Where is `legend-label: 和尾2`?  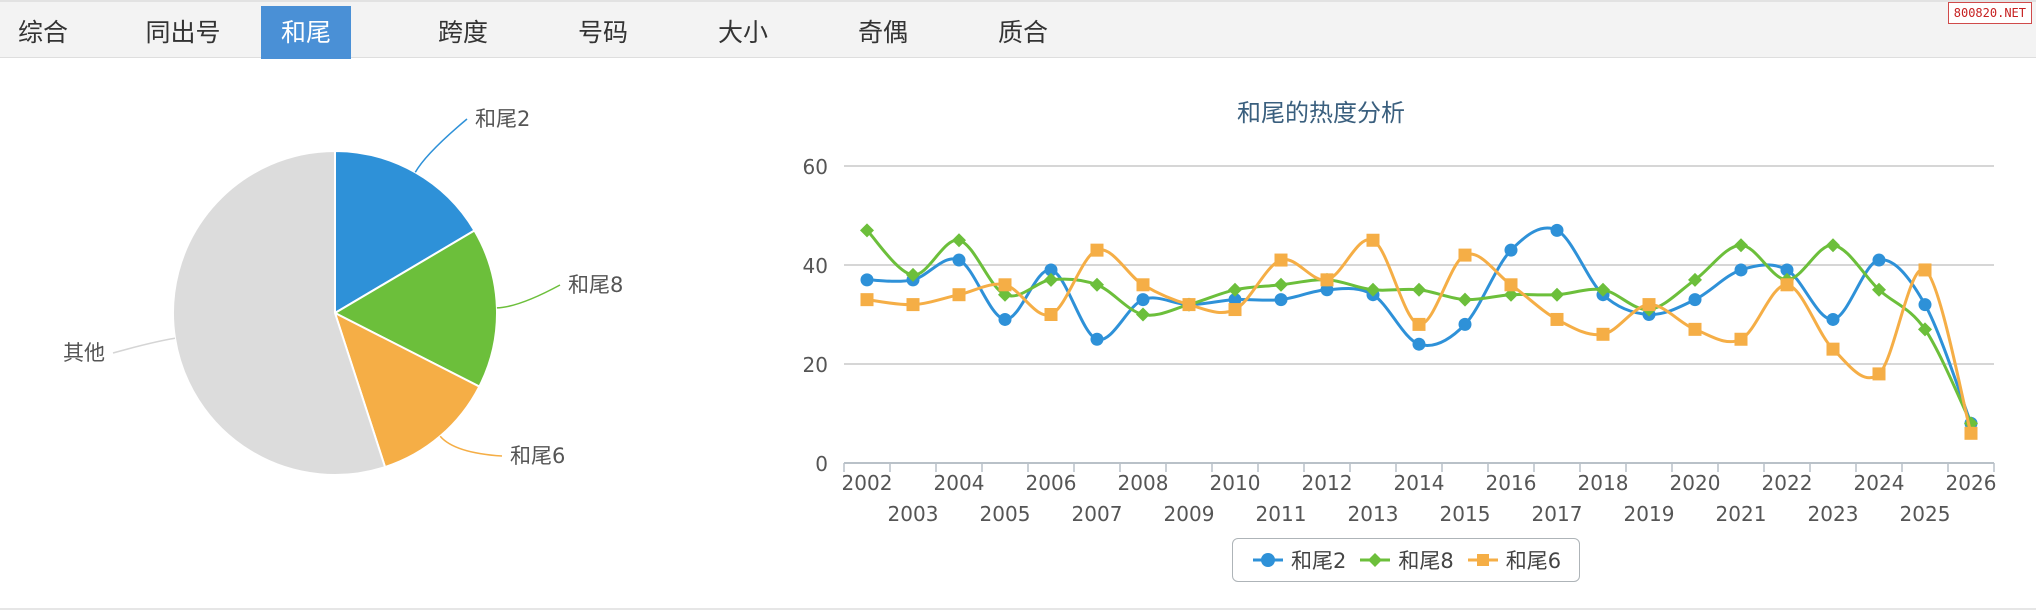 legend-label: 和尾2 is located at coordinates (1319, 561).